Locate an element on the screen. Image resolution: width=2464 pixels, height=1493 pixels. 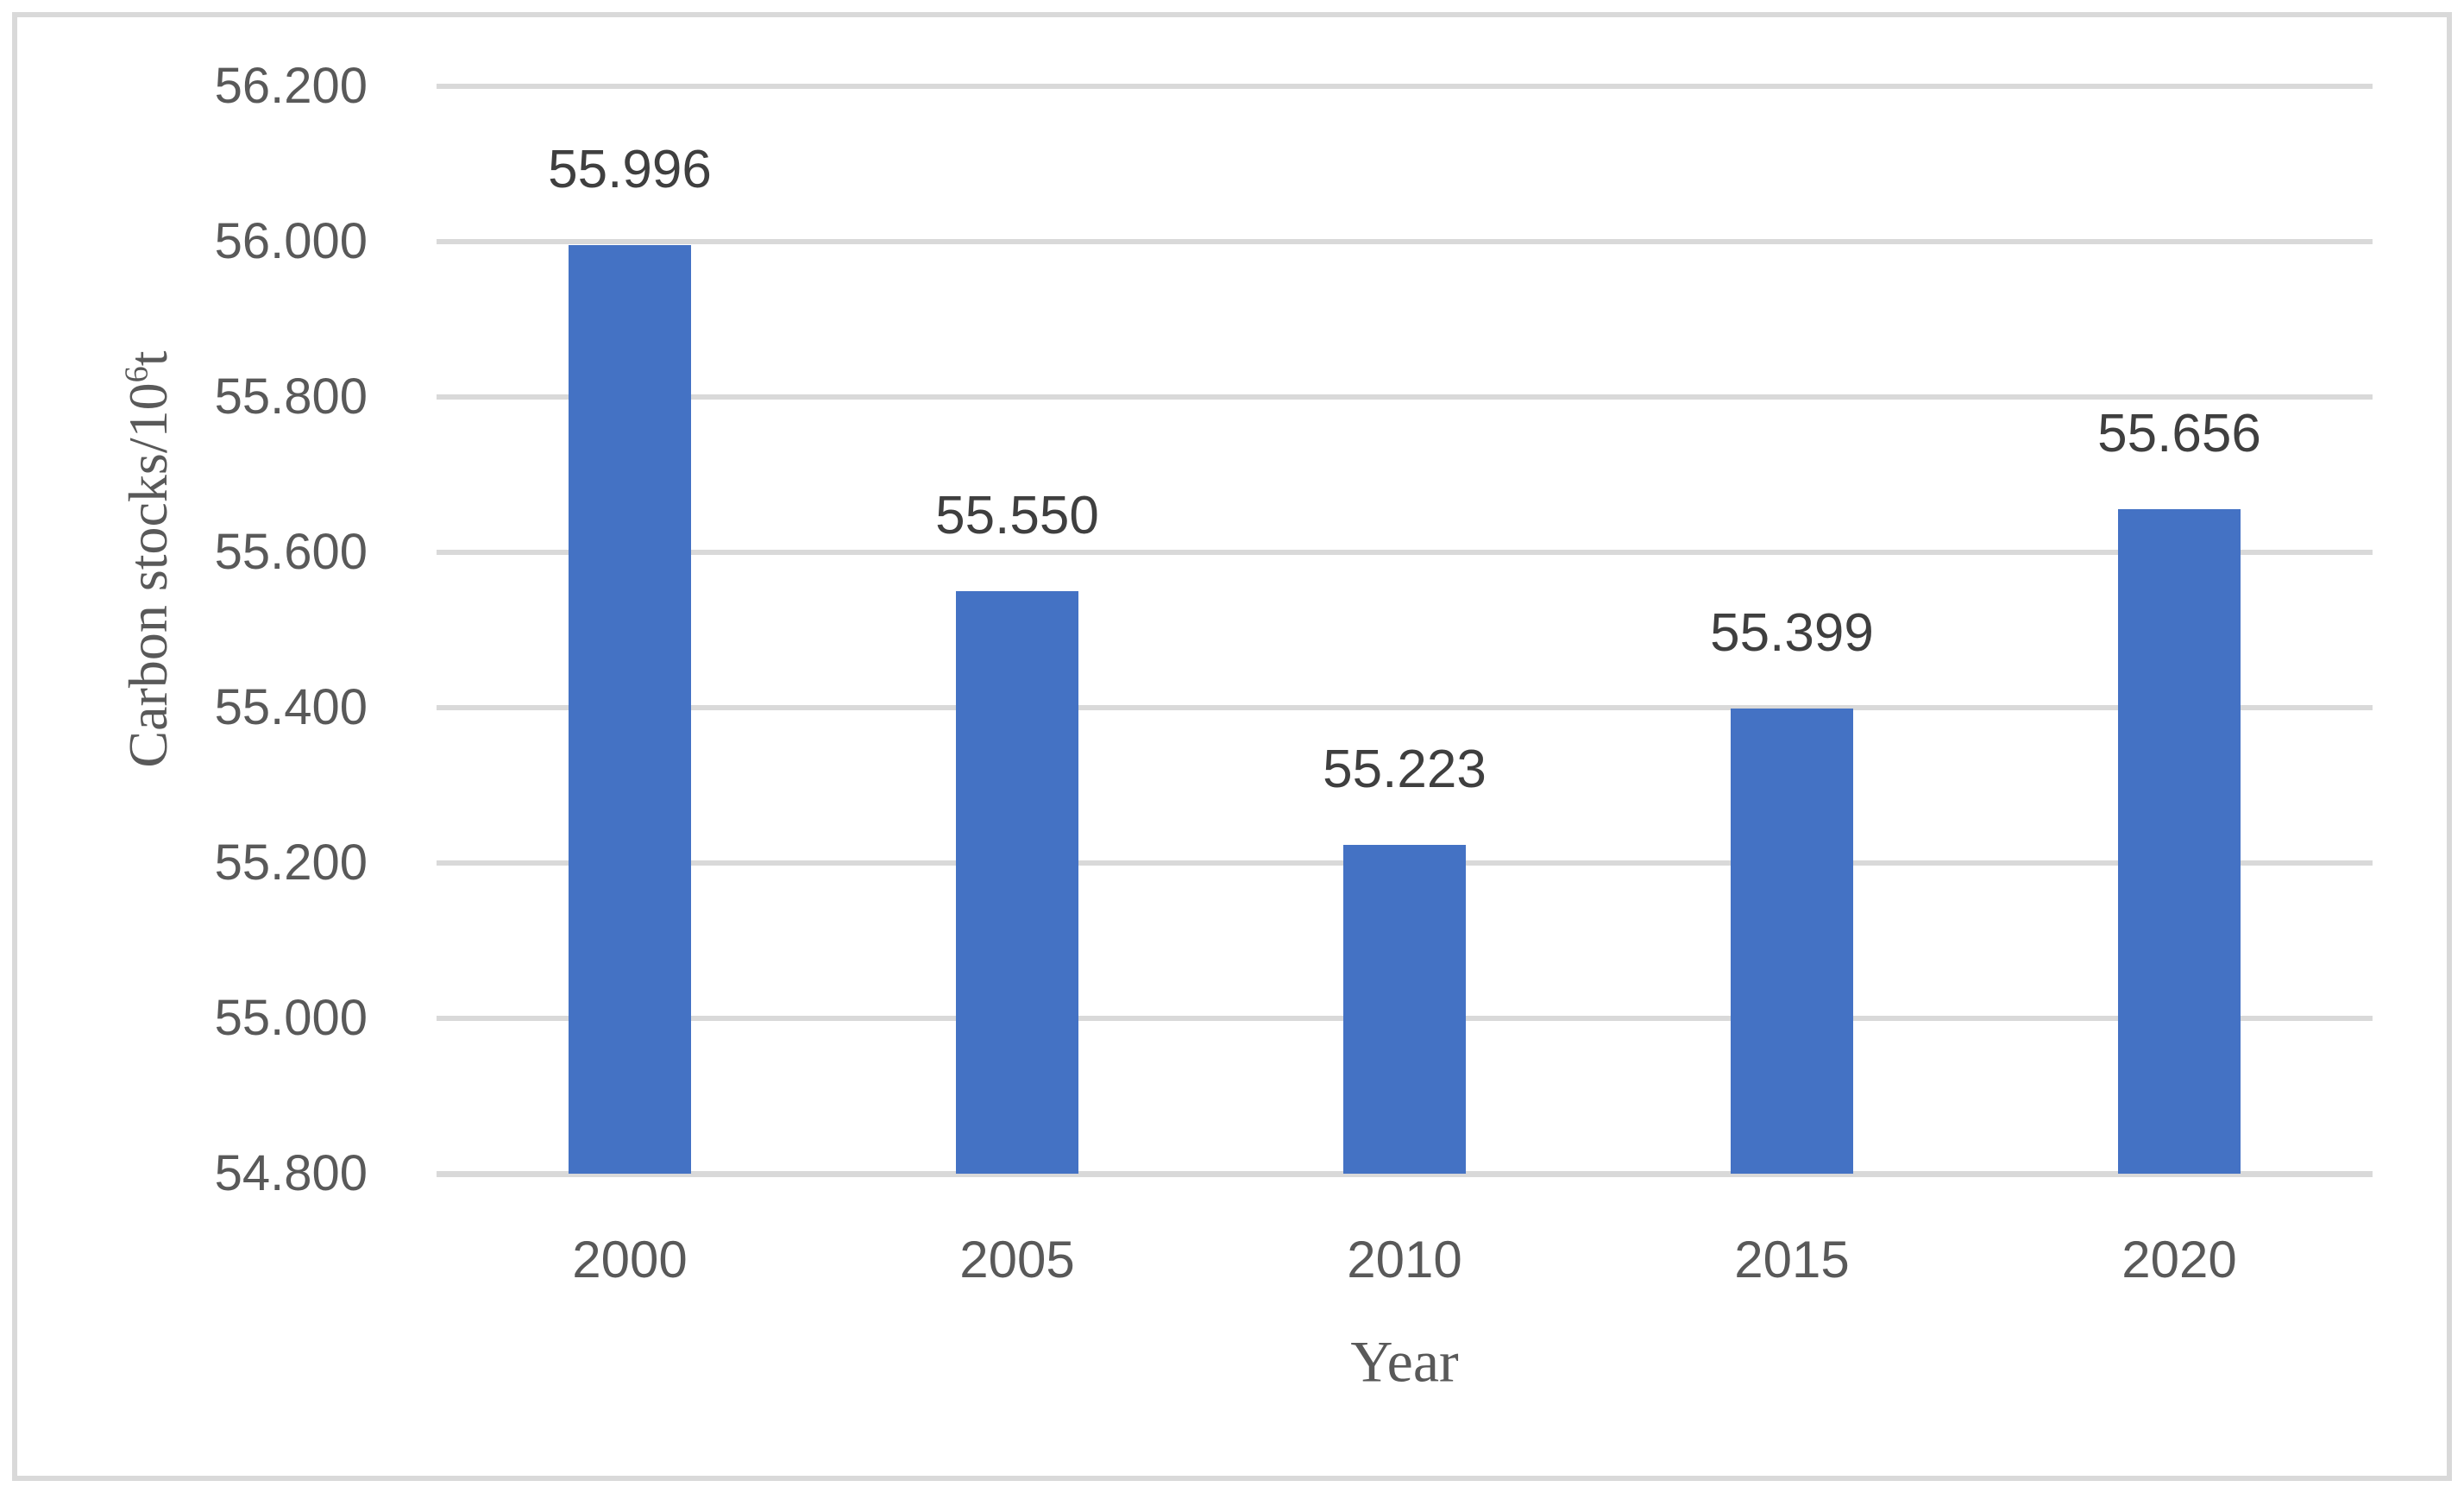
bar-2010 is located at coordinates (1405, 1009).